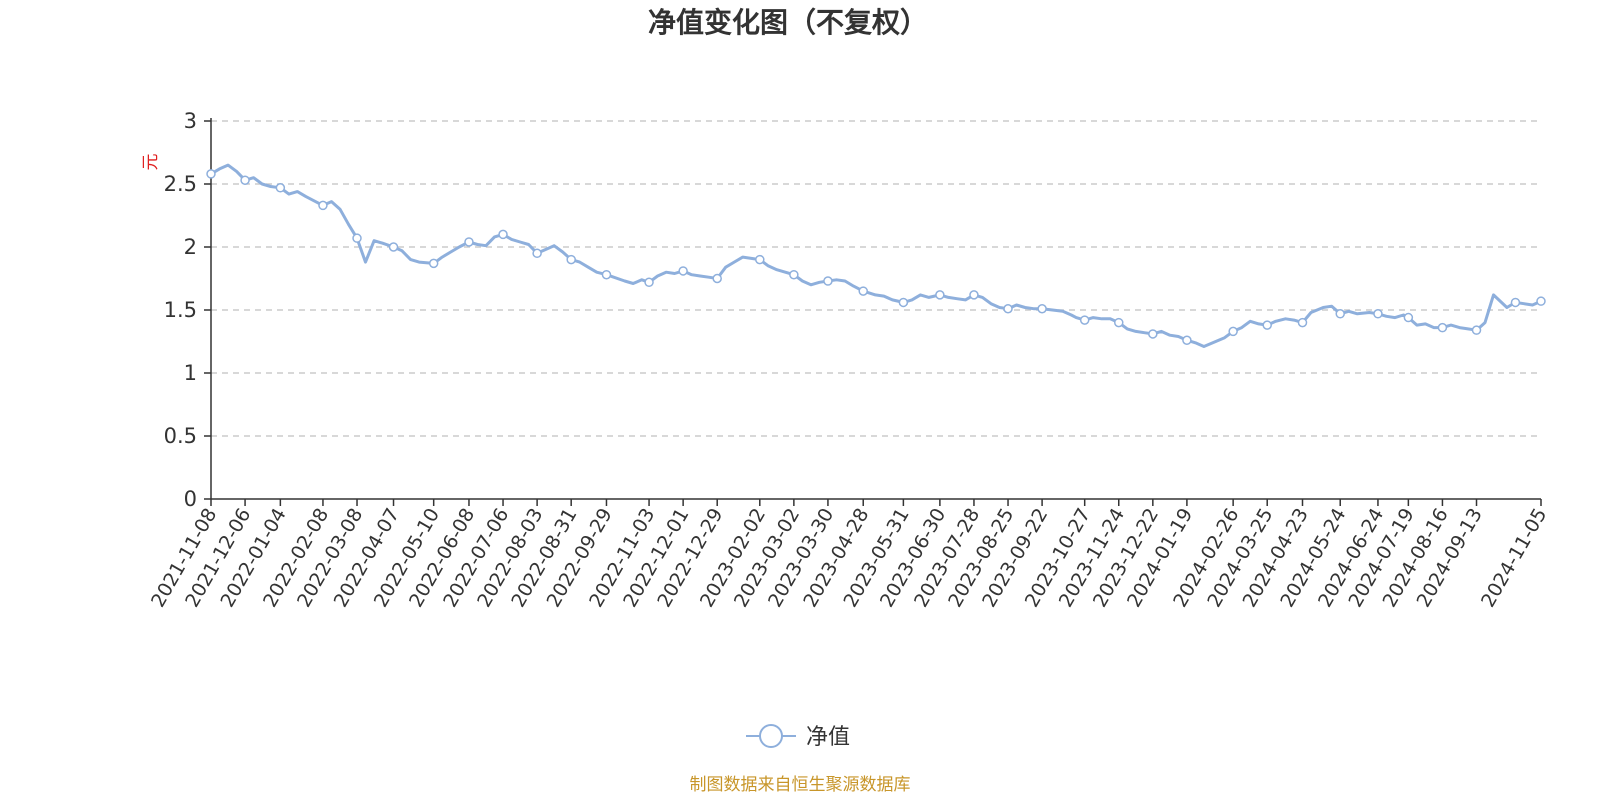 The width and height of the screenshot is (1600, 800). Describe the element at coordinates (190, 373) in the screenshot. I see `y-tick-label: 1` at that location.